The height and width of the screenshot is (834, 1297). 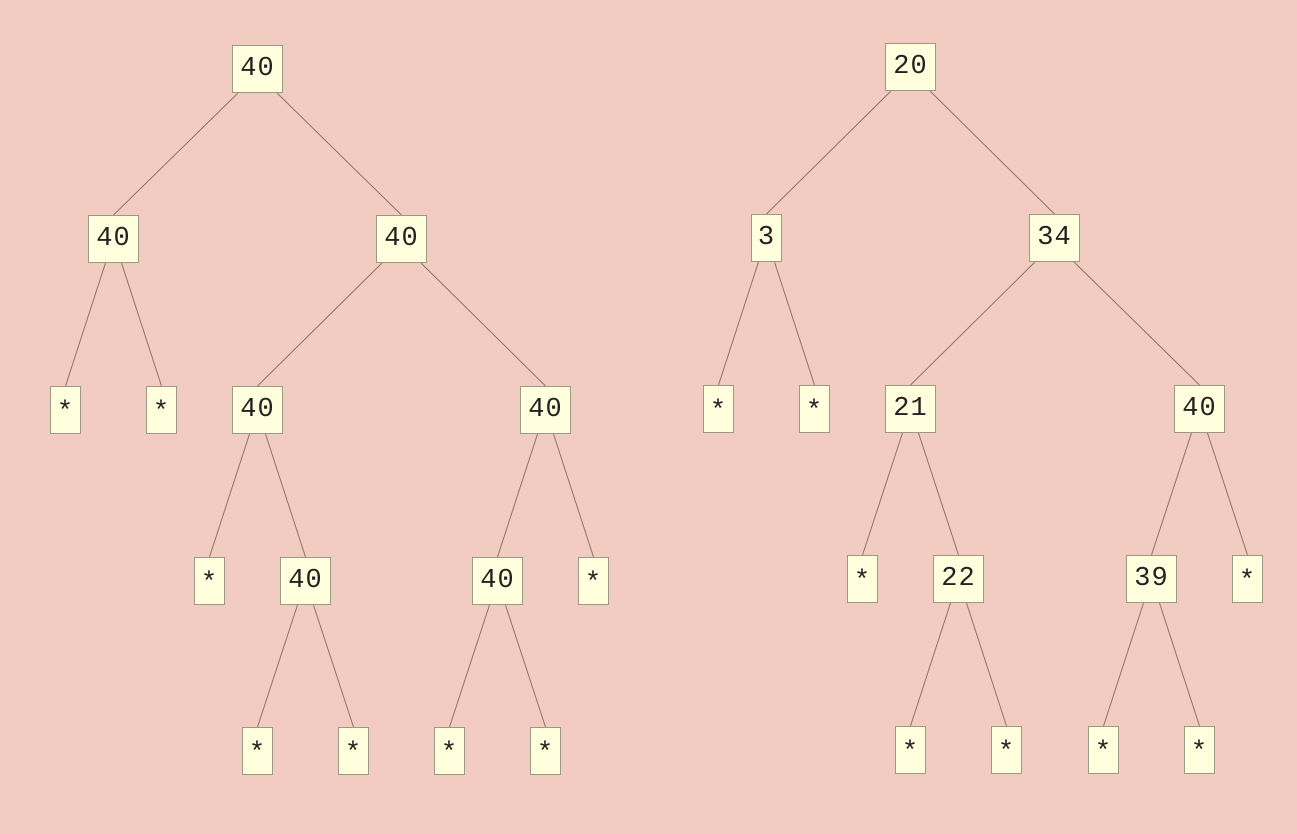 I want to click on tree2-leaf-ll: *, so click(x=718, y=409).